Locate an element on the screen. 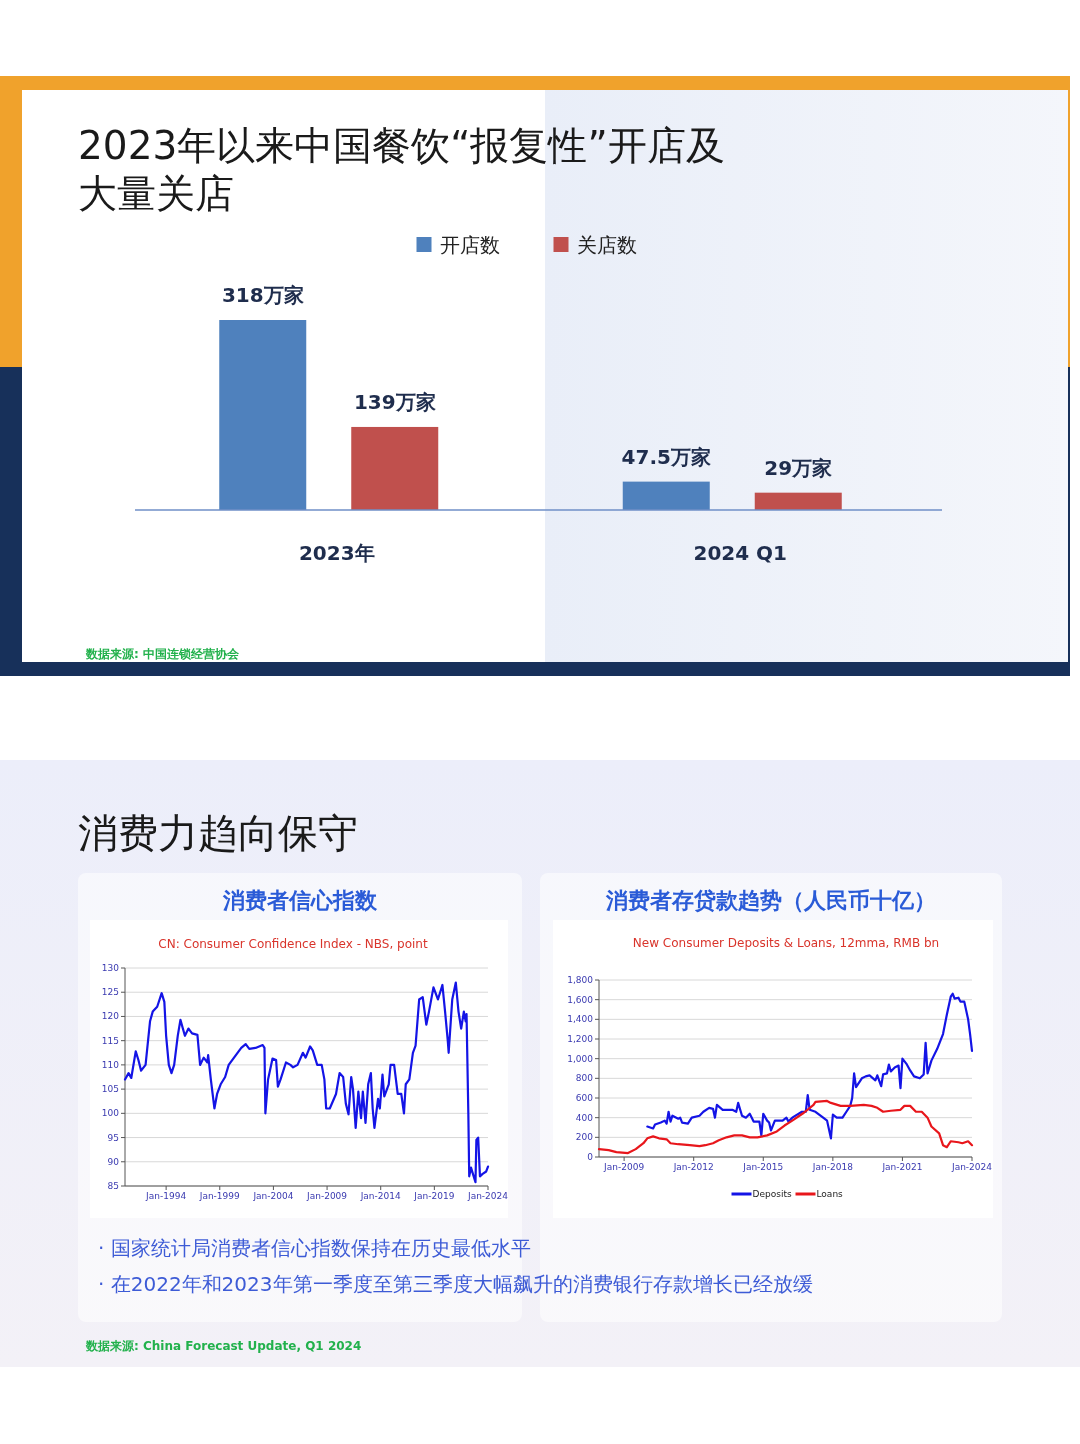  x-tick-label: Jan-2019 is located at coordinates (434, 1196).